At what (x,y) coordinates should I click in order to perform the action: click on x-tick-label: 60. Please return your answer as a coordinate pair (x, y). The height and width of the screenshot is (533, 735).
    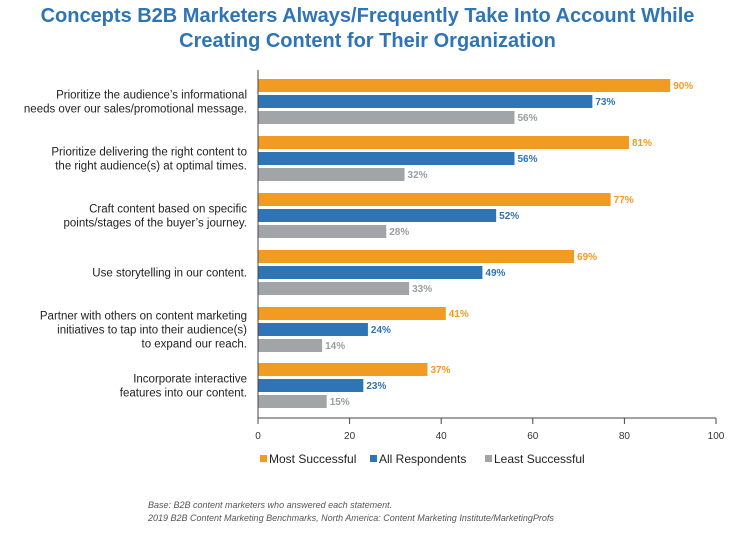
    Looking at the image, I should click on (533, 436).